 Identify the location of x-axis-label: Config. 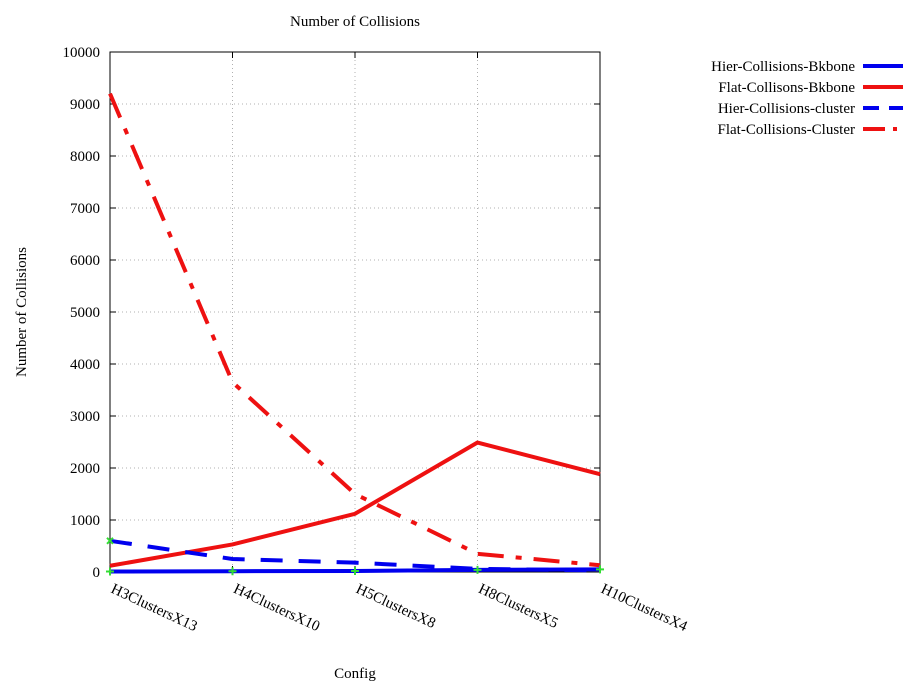
(355, 673).